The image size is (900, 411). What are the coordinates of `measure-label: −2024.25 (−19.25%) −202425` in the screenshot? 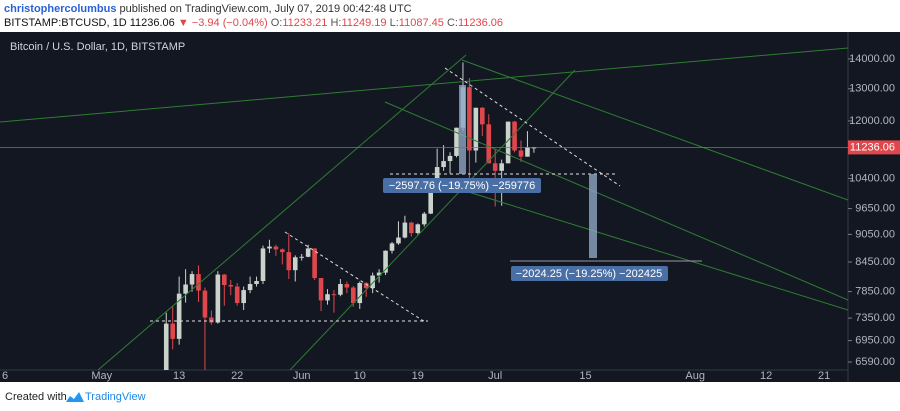 It's located at (589, 274).